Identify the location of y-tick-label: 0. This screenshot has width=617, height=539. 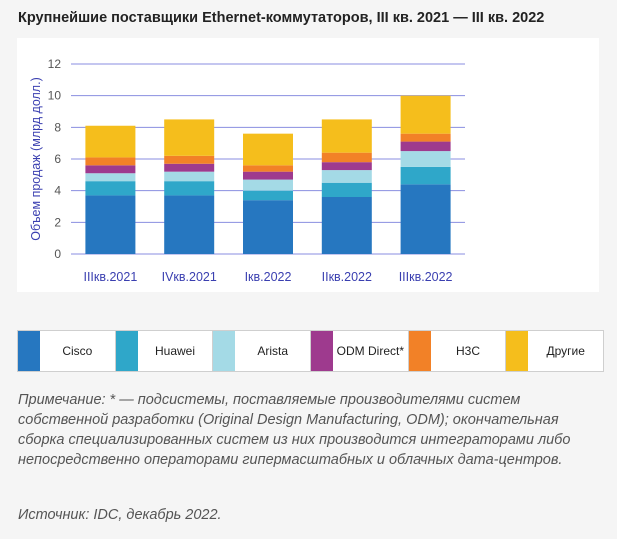
(57, 254).